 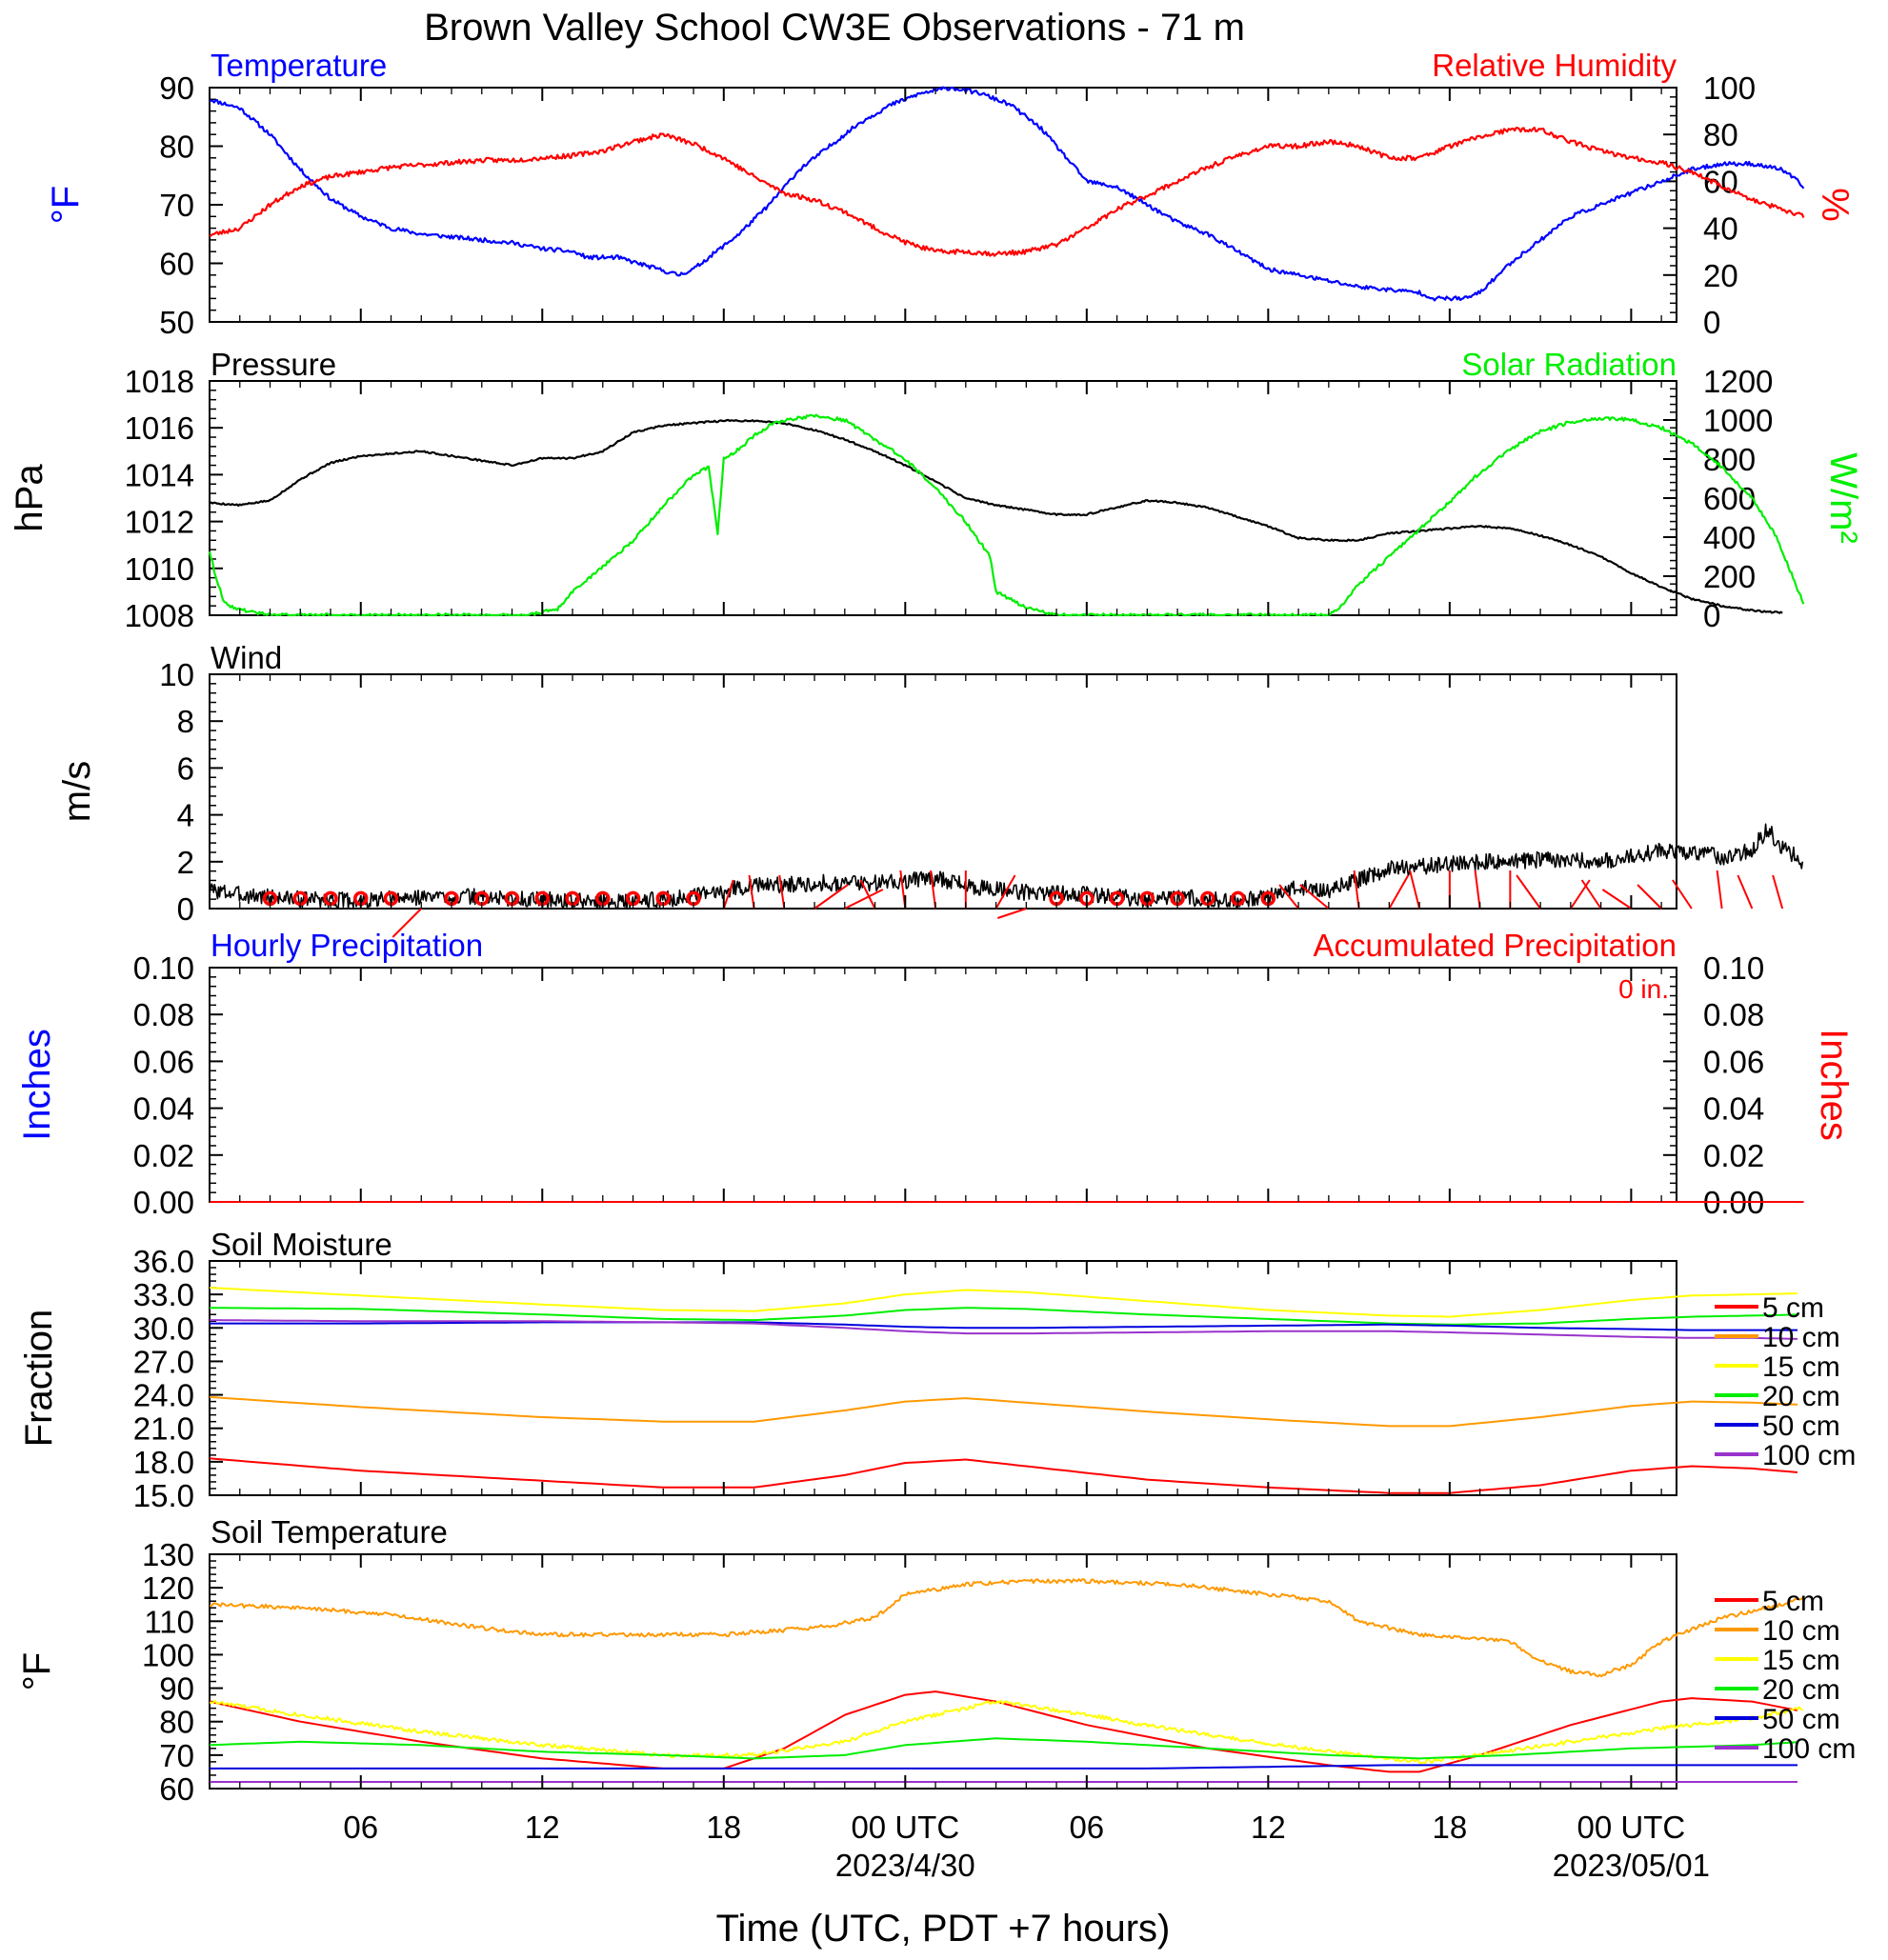 I want to click on legend-label: 20 cm, so click(x=1801, y=1396).